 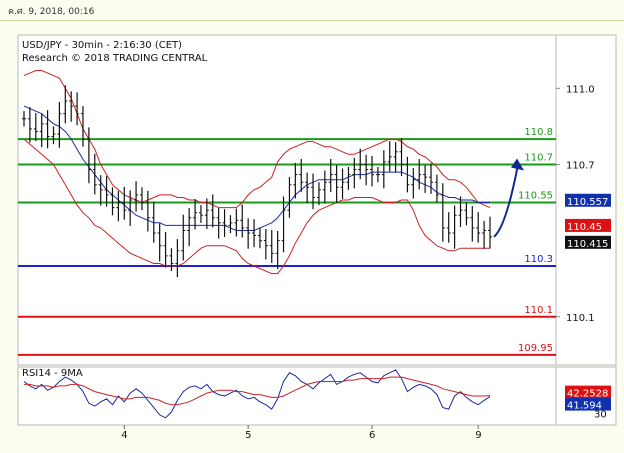 I want to click on rsi-y-tick-label: 30, so click(x=600, y=414).